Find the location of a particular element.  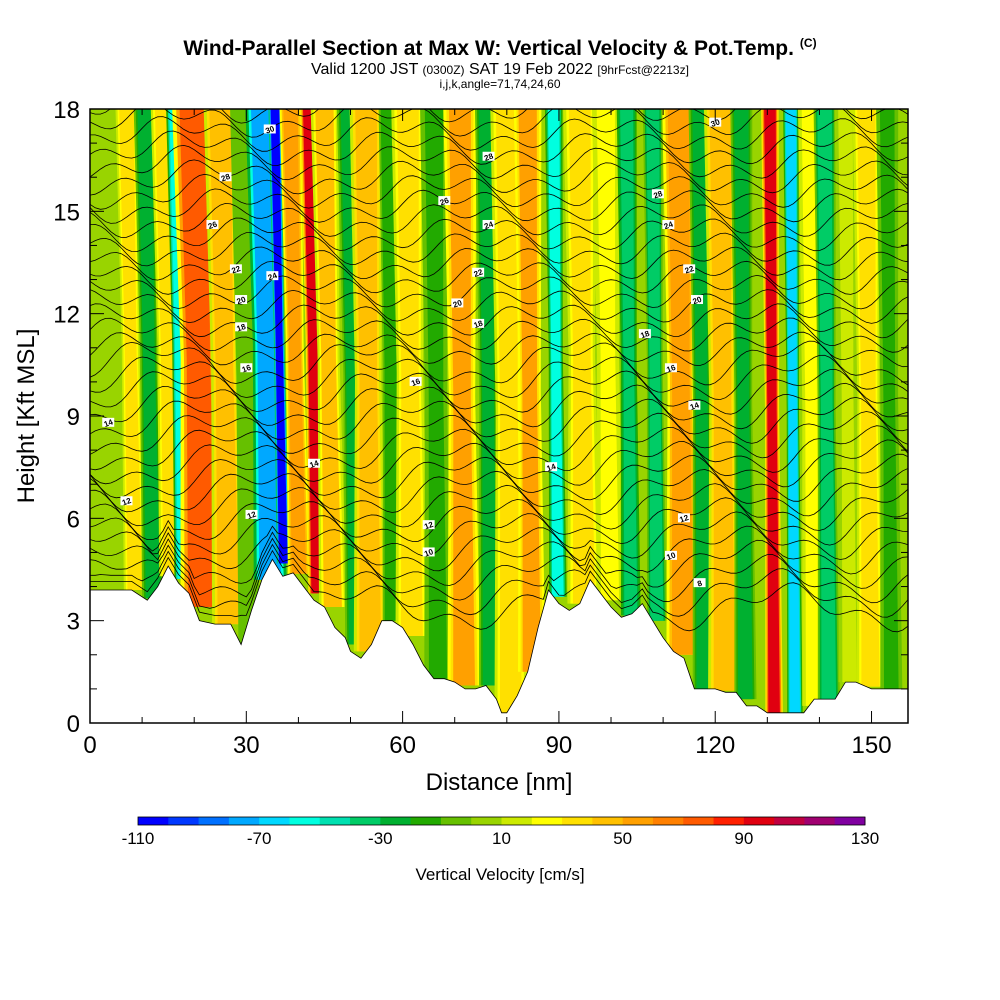

contour-label-6: 18 is located at coordinates (241, 328).